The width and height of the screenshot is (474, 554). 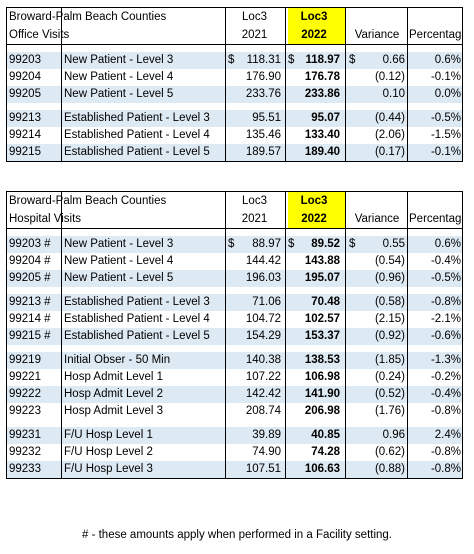 What do you see at coordinates (108, 469) in the screenshot?
I see `desc-cell: F/U Hosp Level 3` at bounding box center [108, 469].